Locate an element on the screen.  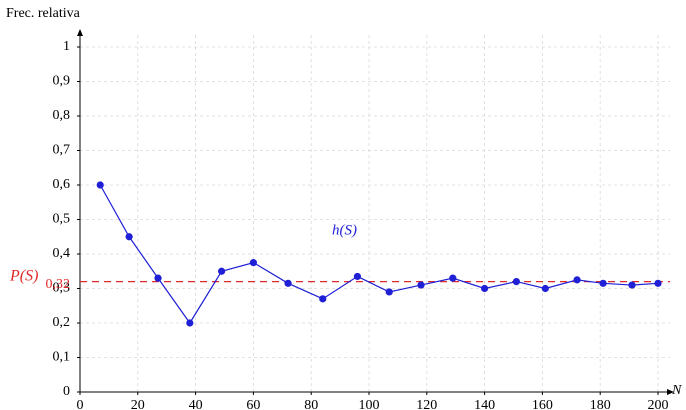
y-axis-arrow is located at coordinates (80, 32).